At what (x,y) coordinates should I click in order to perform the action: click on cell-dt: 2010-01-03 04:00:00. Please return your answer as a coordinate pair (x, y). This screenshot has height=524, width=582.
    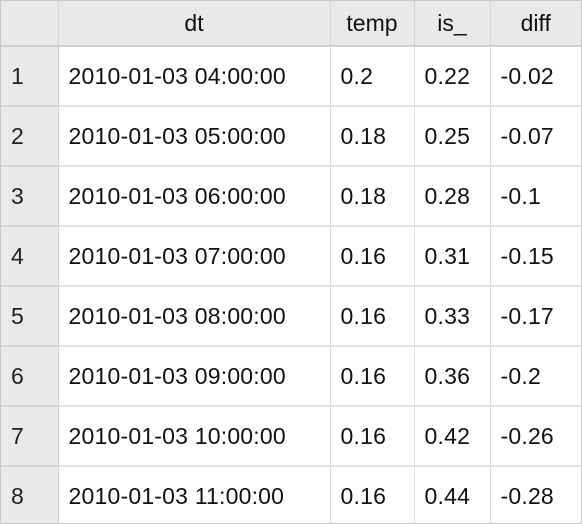
    Looking at the image, I should click on (194, 76).